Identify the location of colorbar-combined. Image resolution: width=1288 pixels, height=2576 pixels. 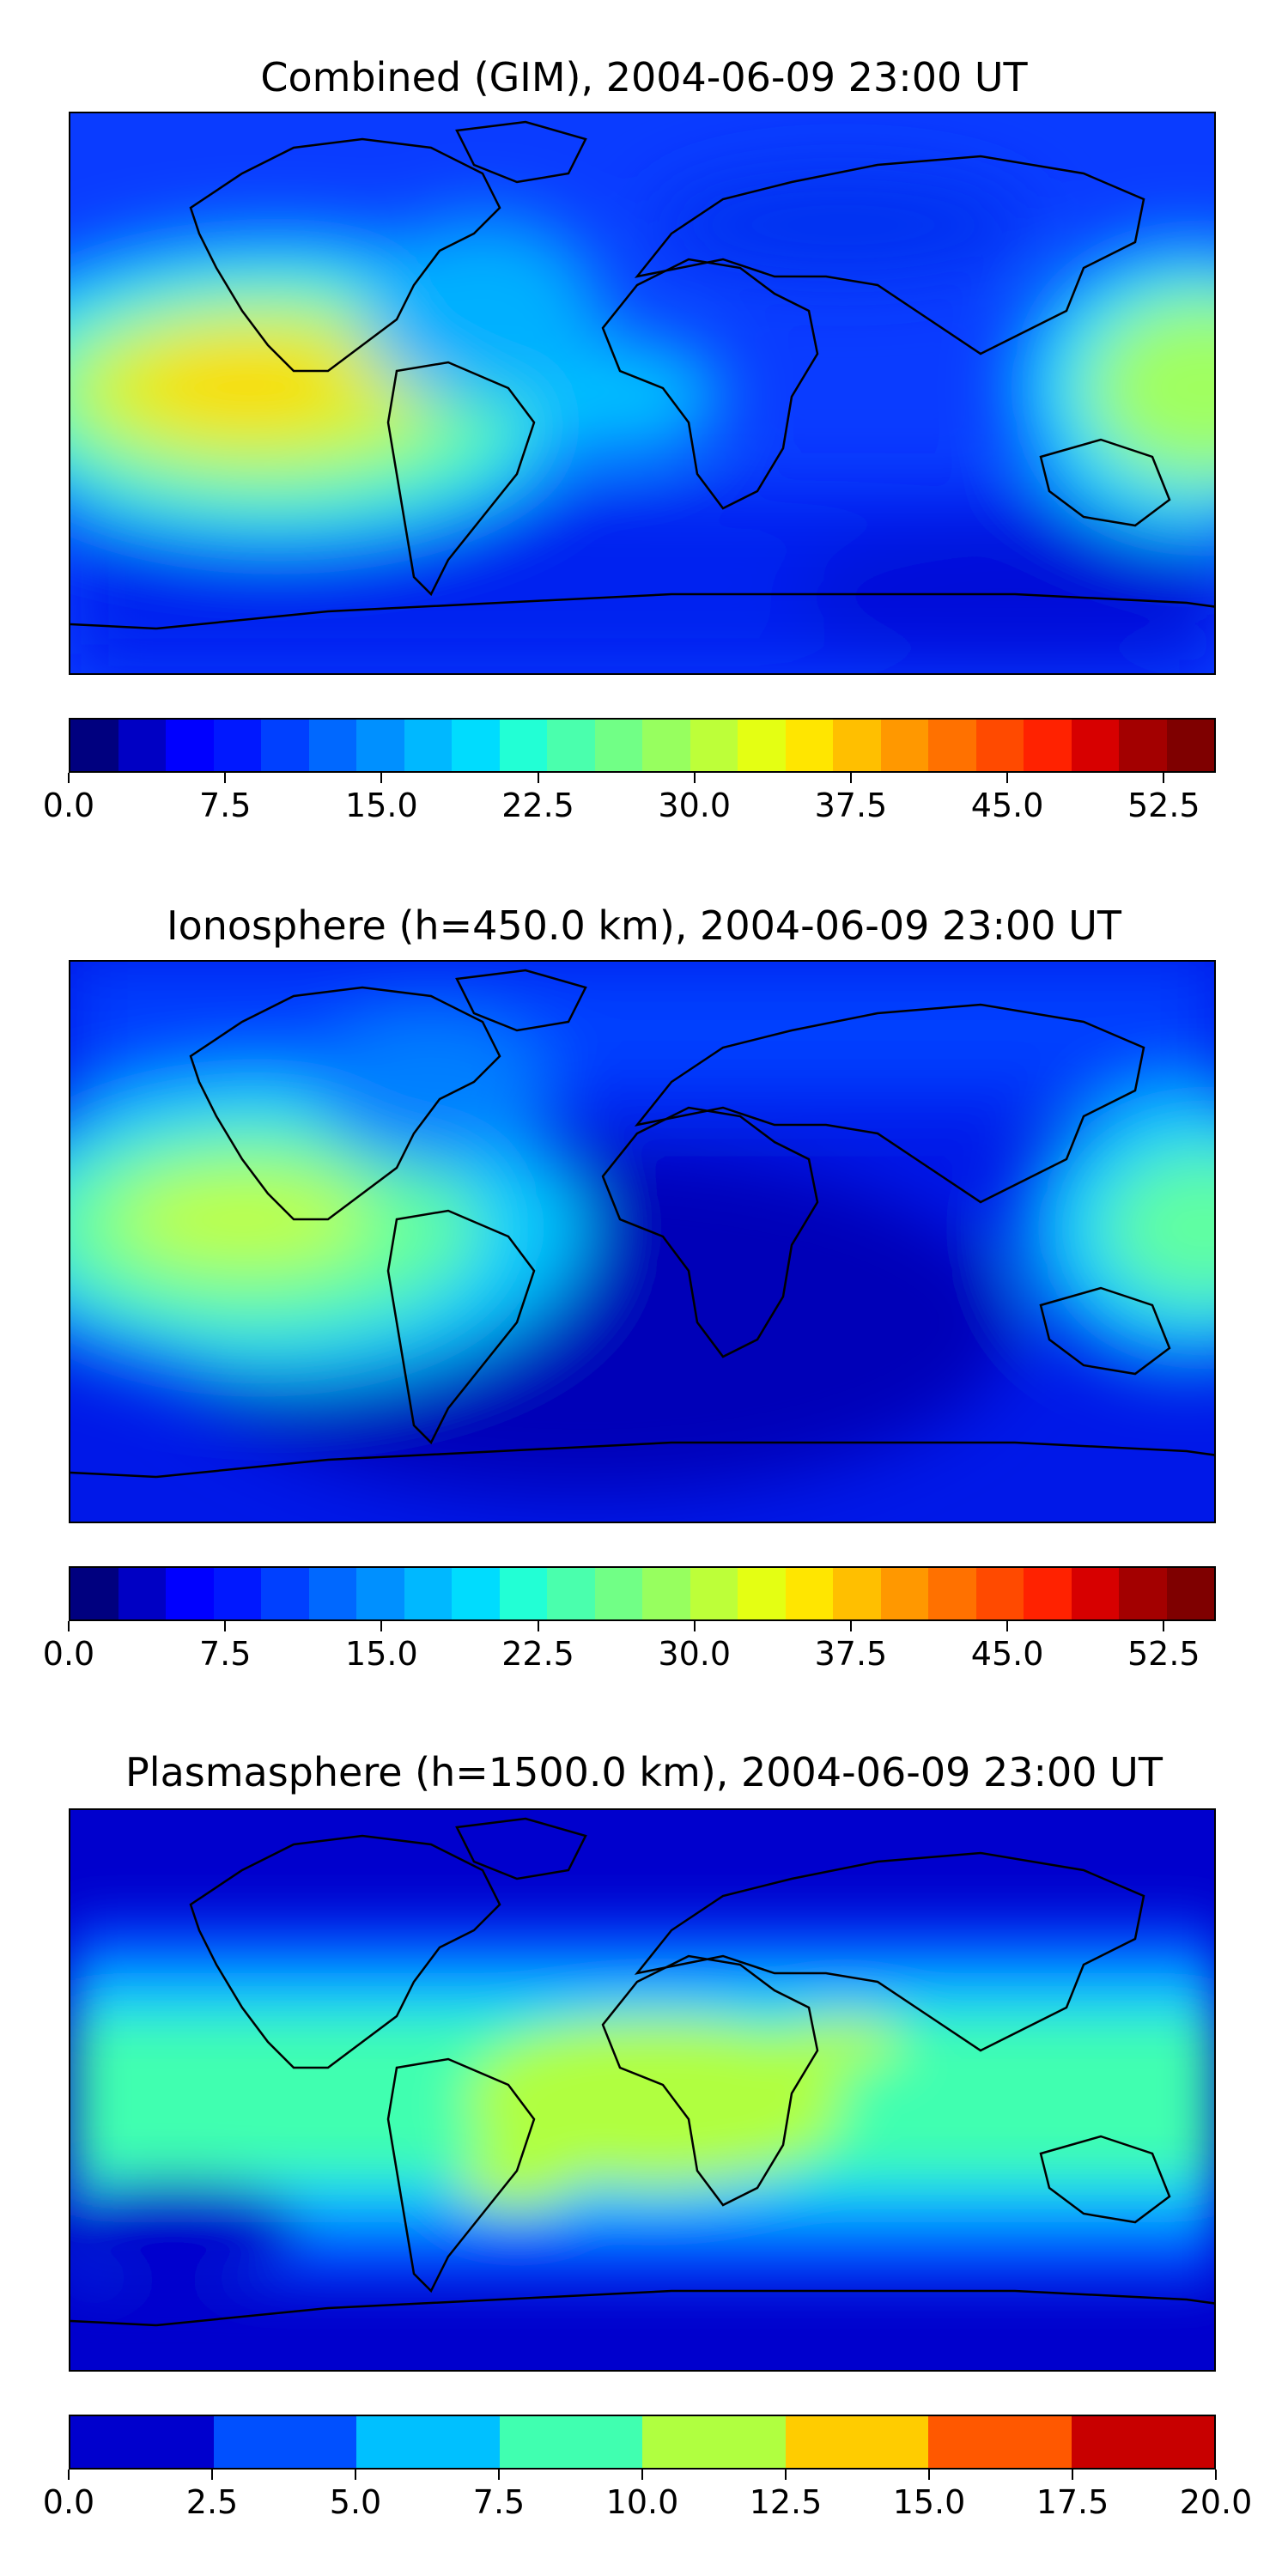
(642, 746).